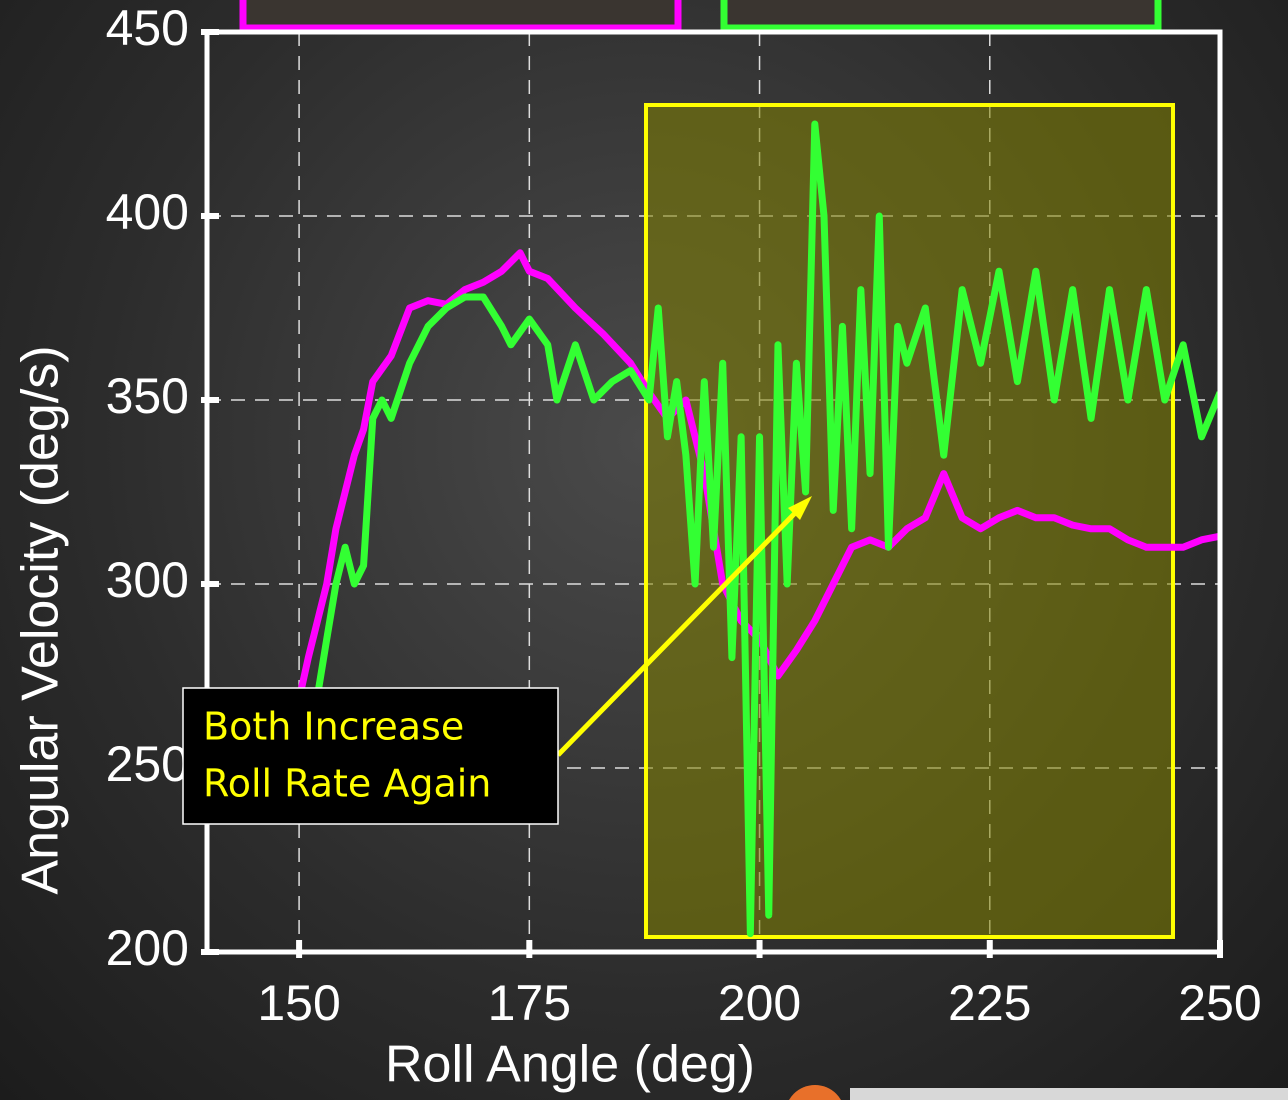  Describe the element at coordinates (529, 1003) in the screenshot. I see `x-tick-label: 175` at that location.